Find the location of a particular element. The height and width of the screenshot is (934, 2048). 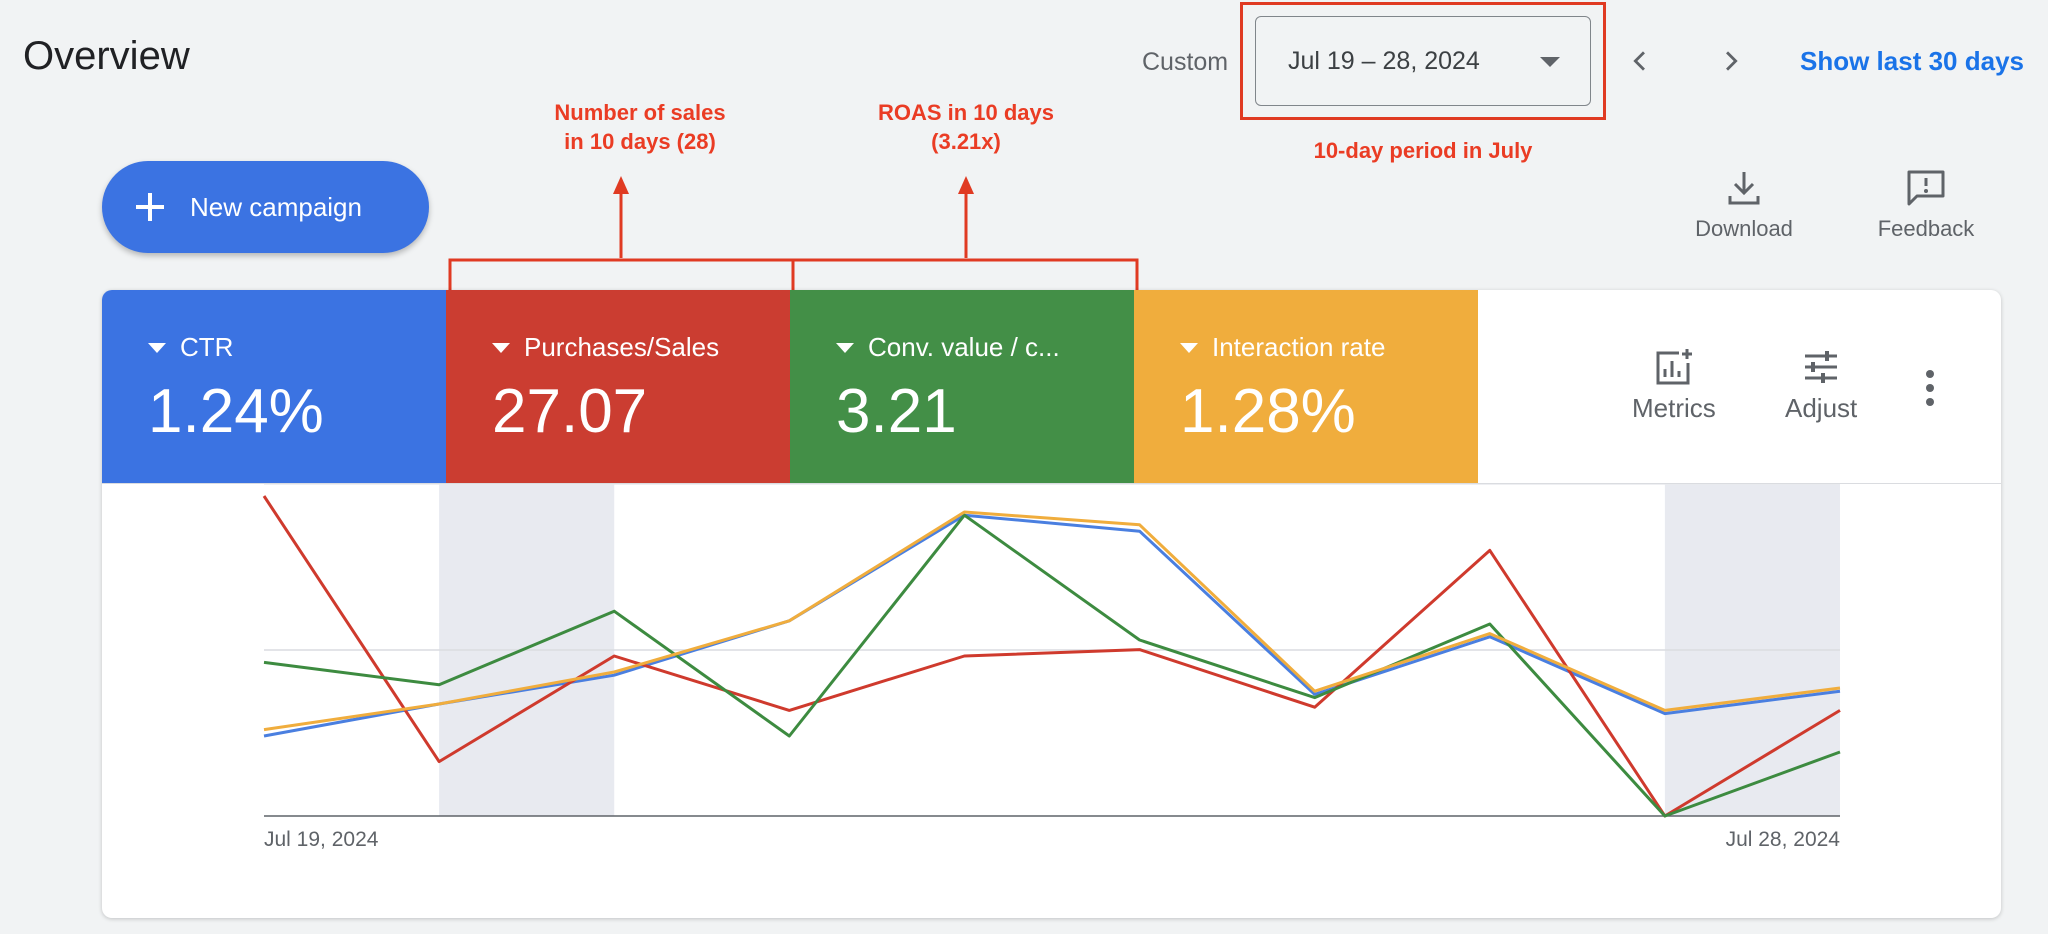

annotation-roas: ROAS in 10 days (3.21x) is located at coordinates (966, 127).